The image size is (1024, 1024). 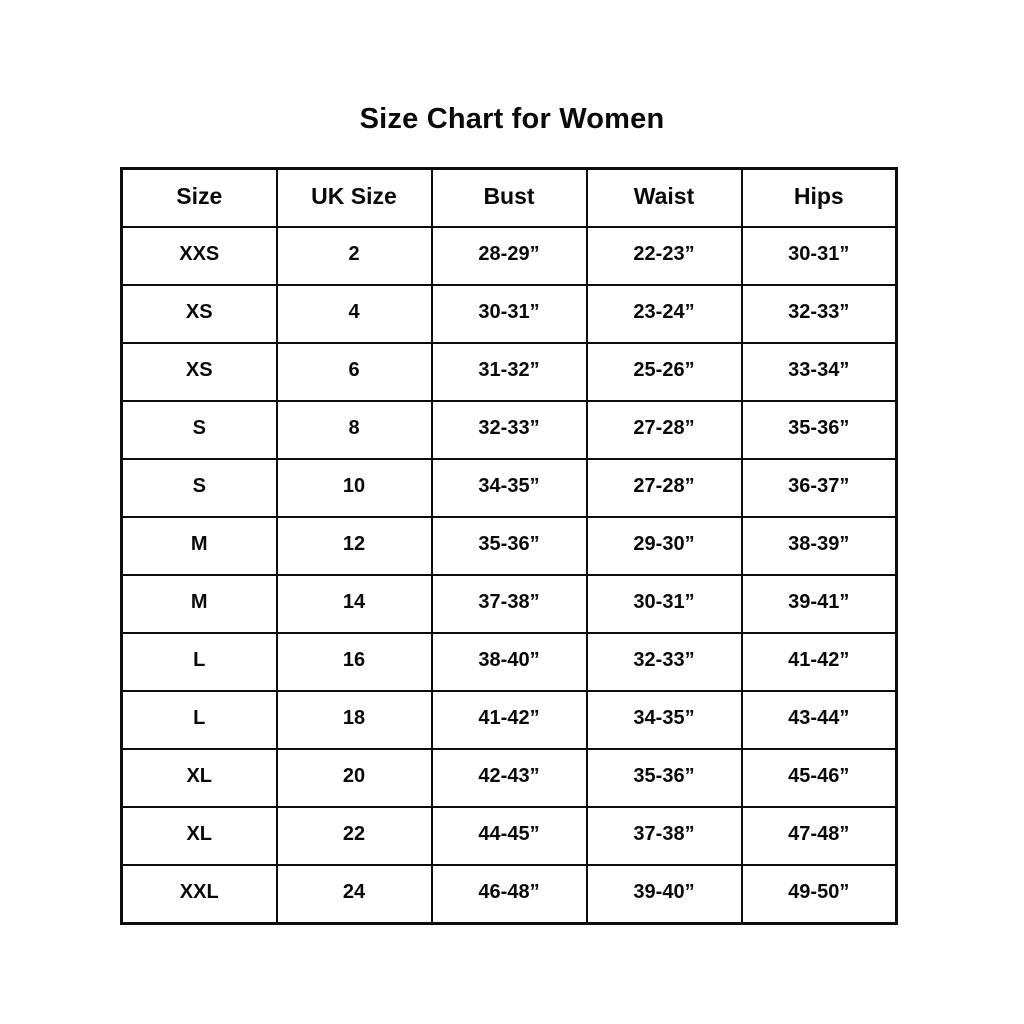 I want to click on table-cell: 46-48”, so click(x=509, y=894).